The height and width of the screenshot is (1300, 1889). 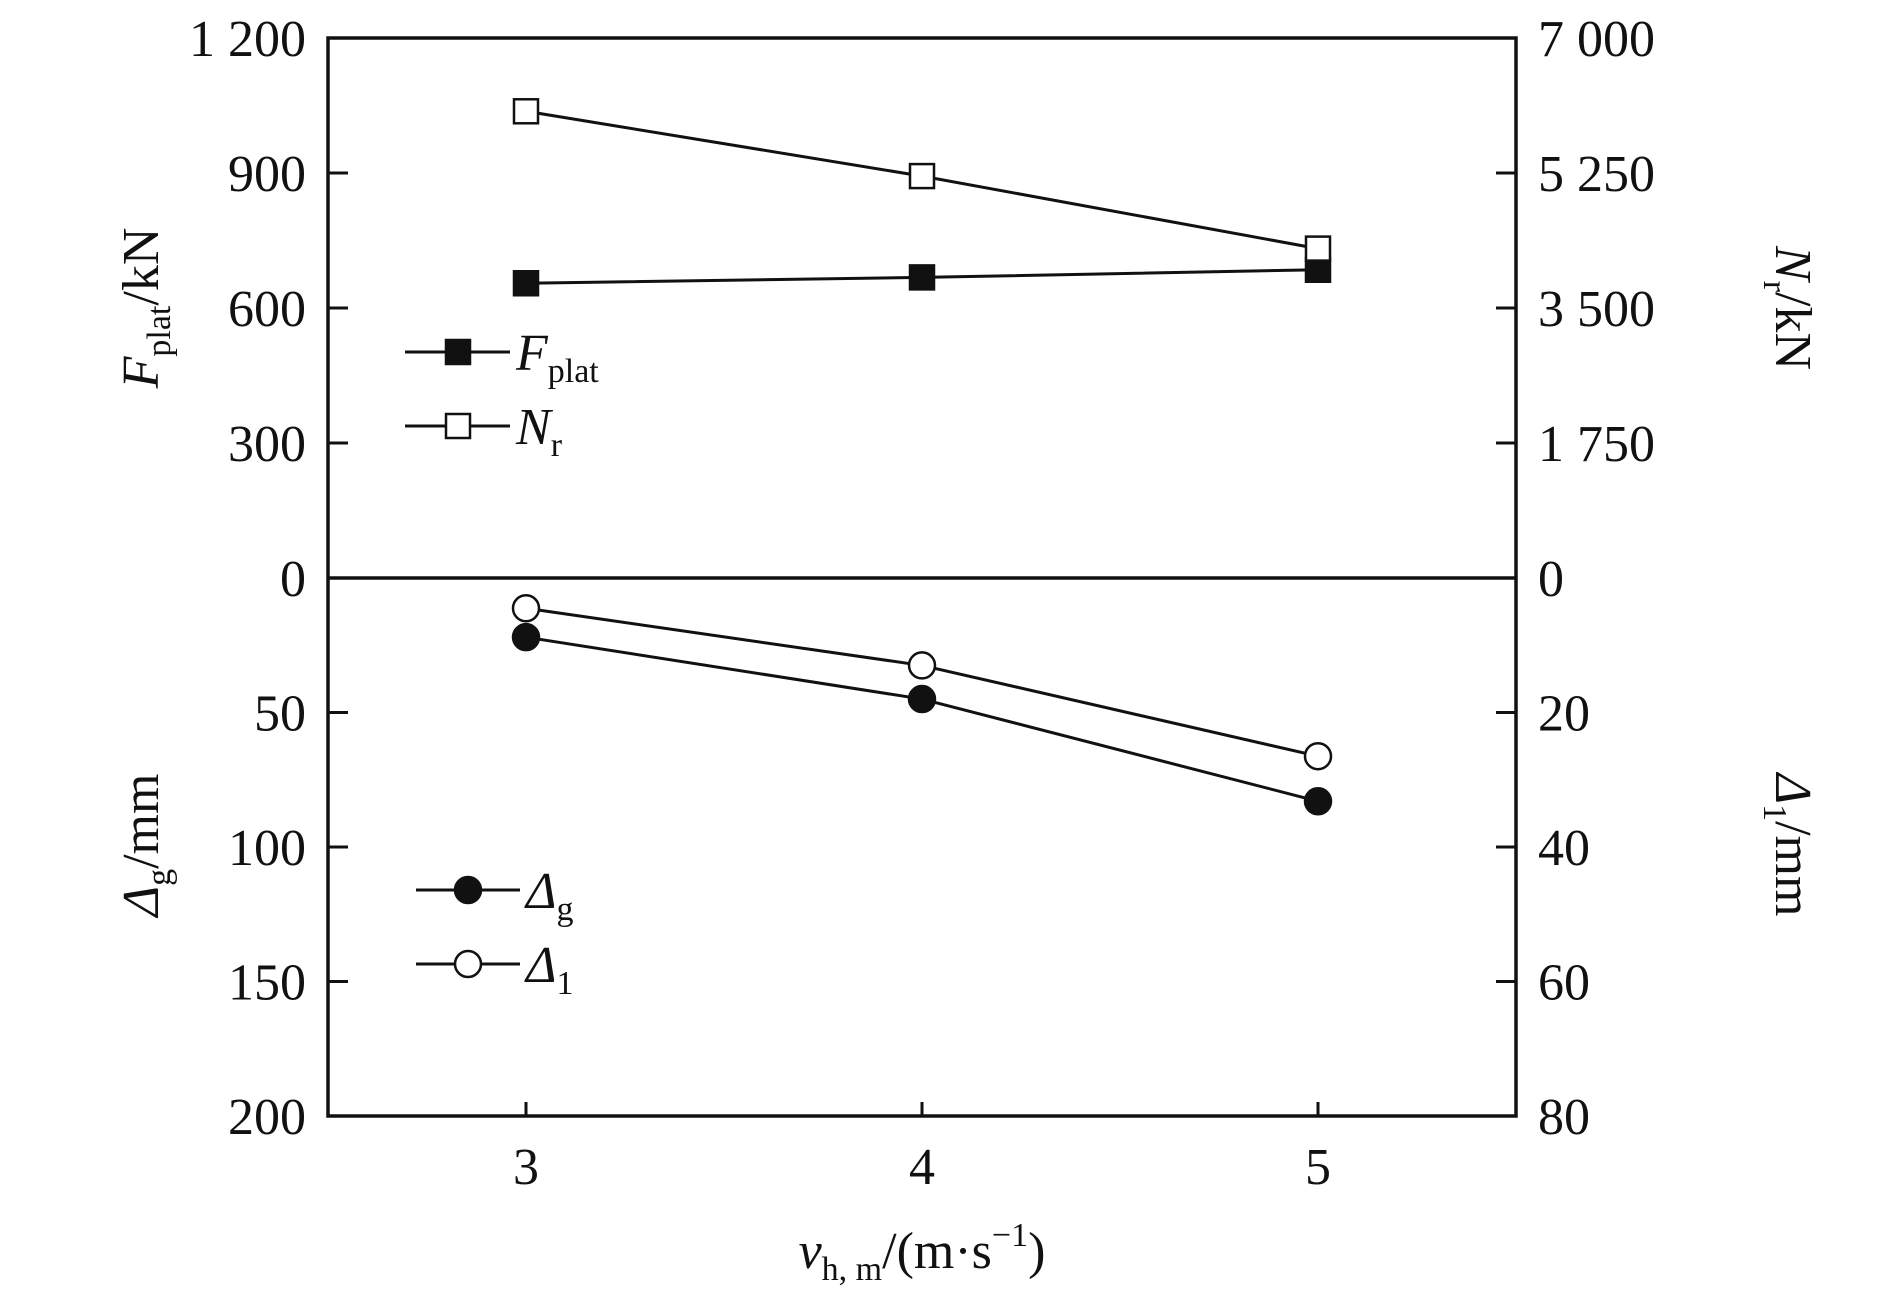 I want to click on legend-marker-filled-circle, so click(x=468, y=890).